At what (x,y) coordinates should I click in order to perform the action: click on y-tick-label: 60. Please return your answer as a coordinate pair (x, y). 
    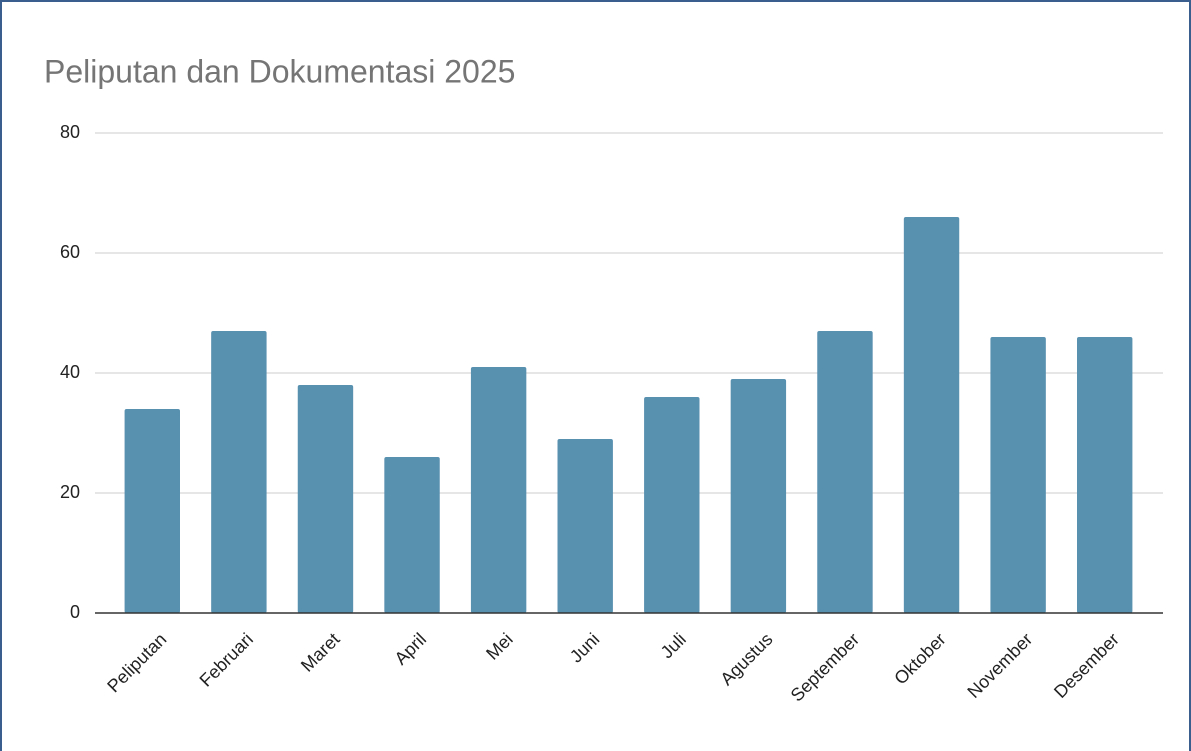
    Looking at the image, I should click on (70, 252).